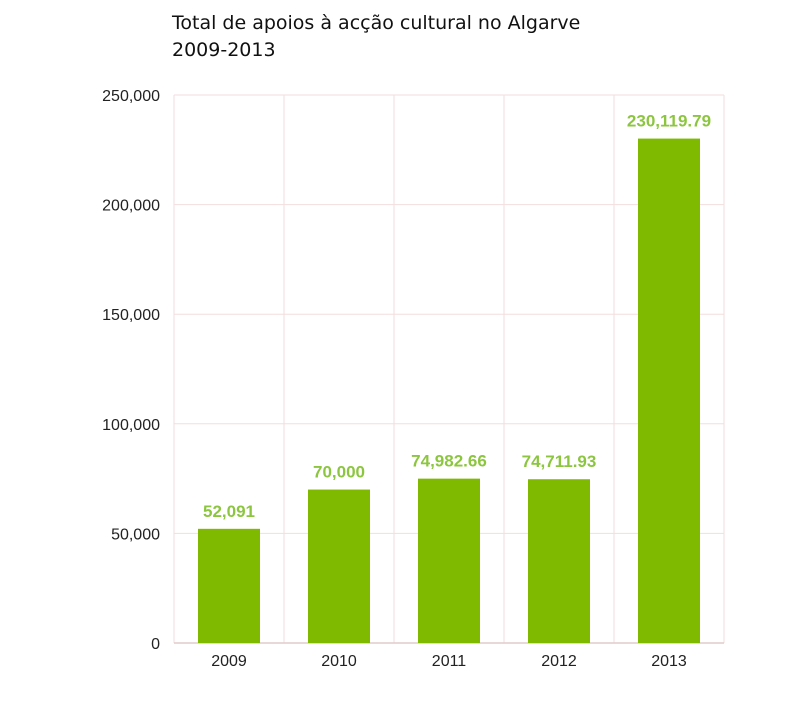  Describe the element at coordinates (339, 472) in the screenshot. I see `data-label: 70,000` at that location.